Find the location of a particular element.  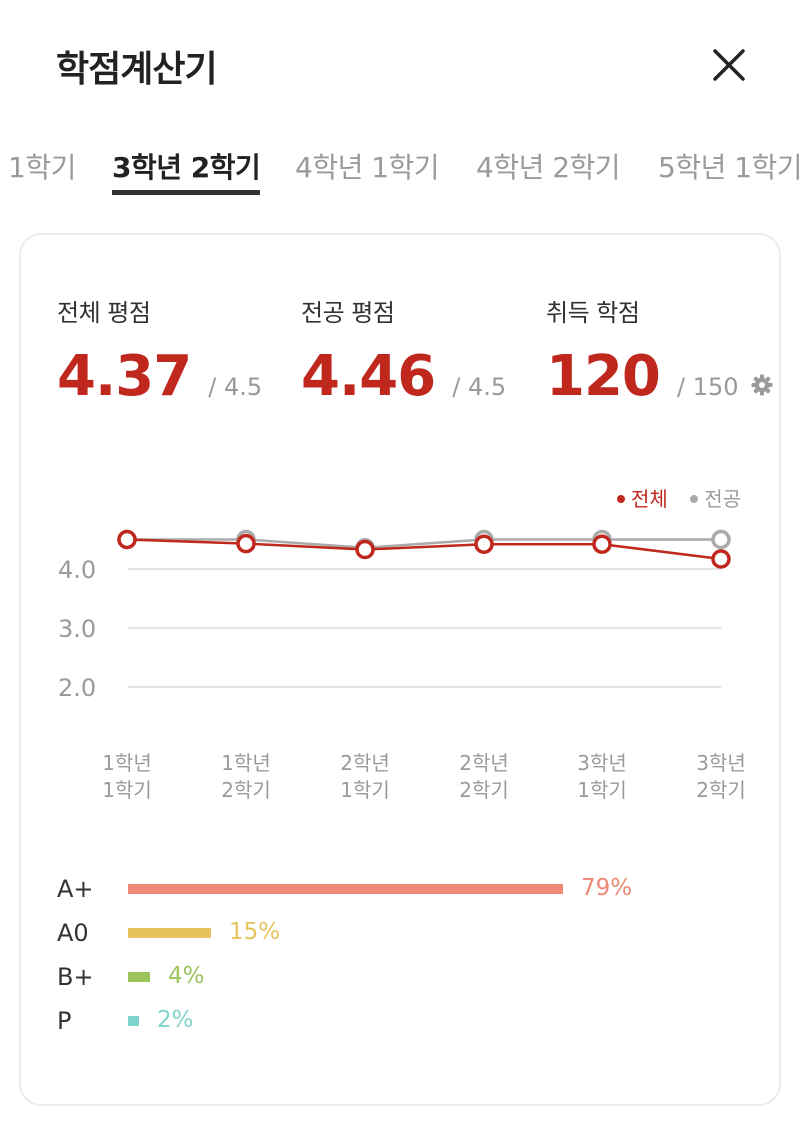

close-icon is located at coordinates (729, 65).